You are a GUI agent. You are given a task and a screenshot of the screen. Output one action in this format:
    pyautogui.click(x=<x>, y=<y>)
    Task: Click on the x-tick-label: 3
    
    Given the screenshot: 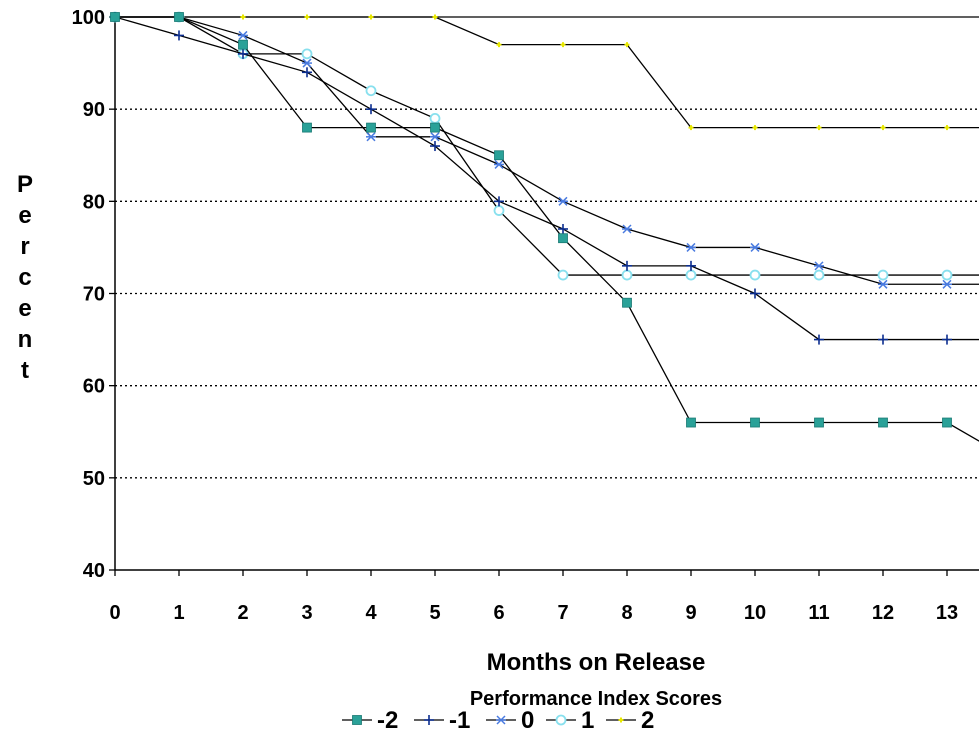 What is the action you would take?
    pyautogui.click(x=306, y=613)
    